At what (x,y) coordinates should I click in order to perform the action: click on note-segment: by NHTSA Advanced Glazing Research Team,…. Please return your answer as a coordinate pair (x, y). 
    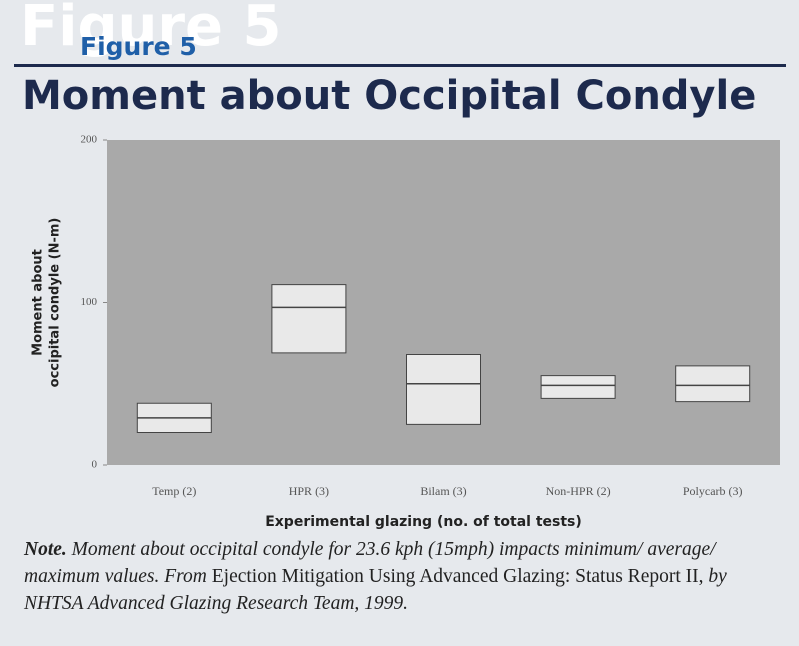
    Looking at the image, I should click on (375, 590).